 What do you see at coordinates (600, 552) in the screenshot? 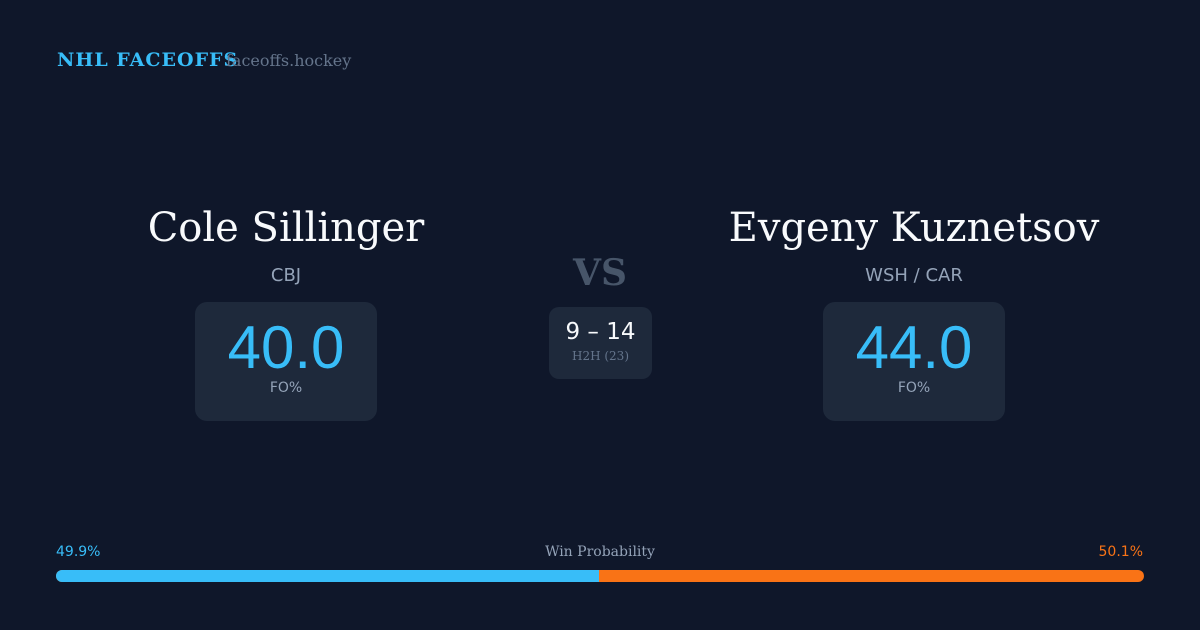
I see `win-prob-label: Win Probability` at bounding box center [600, 552].